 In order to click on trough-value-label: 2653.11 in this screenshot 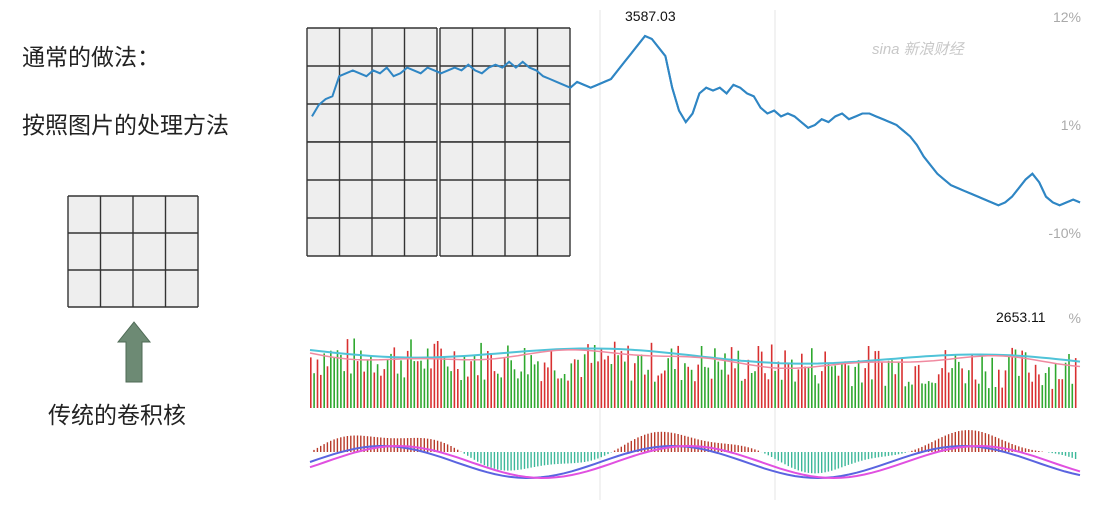, I will do `click(1021, 317)`.